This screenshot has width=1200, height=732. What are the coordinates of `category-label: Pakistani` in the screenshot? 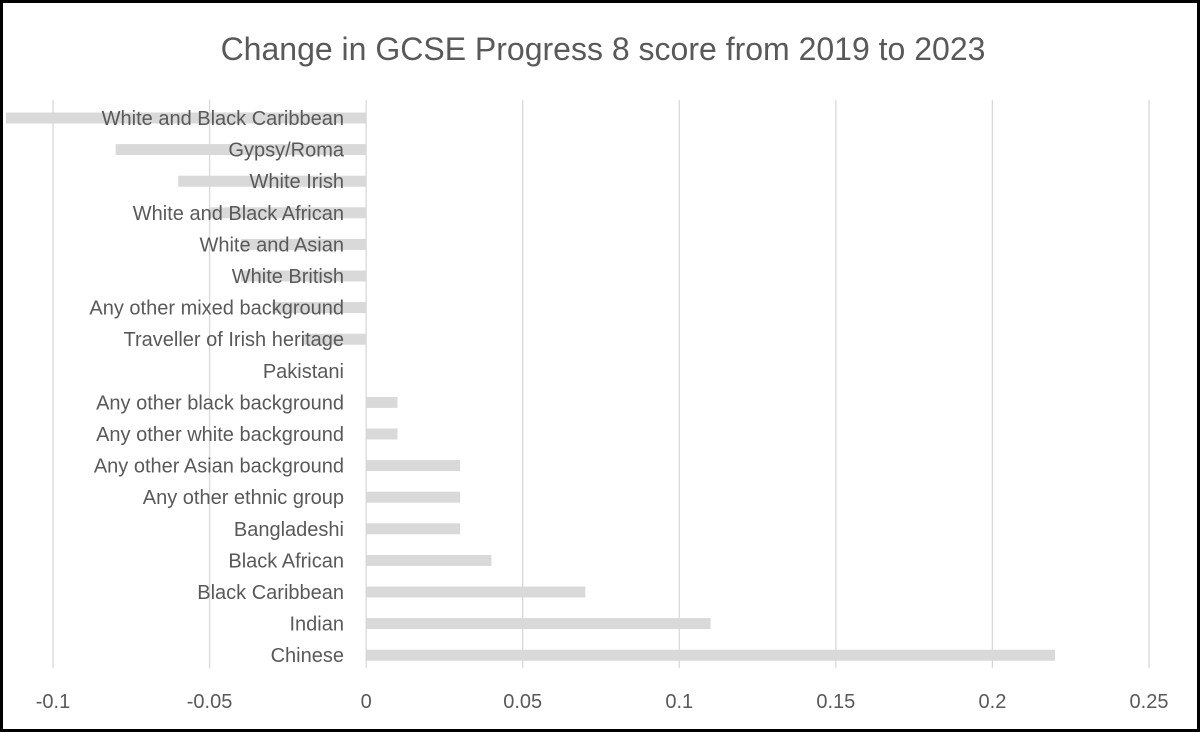 It's located at (303, 372).